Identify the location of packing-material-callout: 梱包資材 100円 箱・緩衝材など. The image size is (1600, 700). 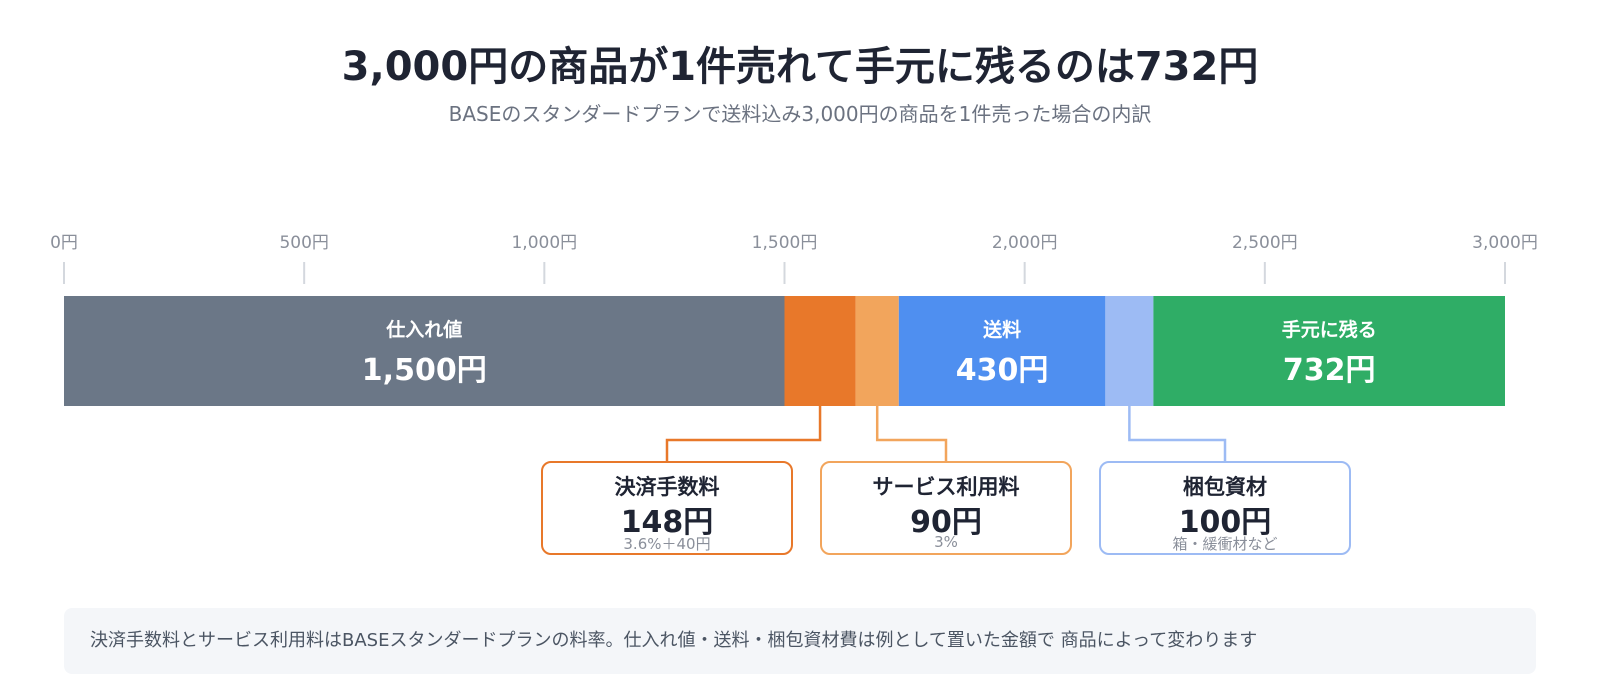
(1225, 508).